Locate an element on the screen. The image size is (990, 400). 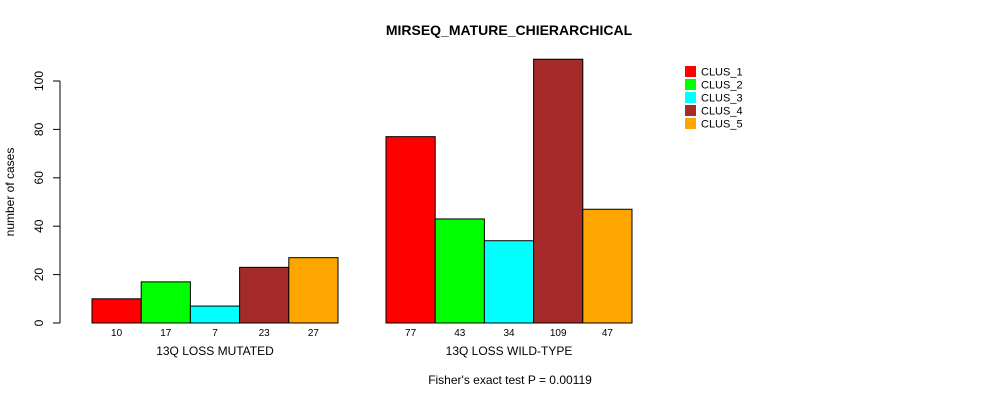
y-axis-label: number of cases is located at coordinates (10, 192).